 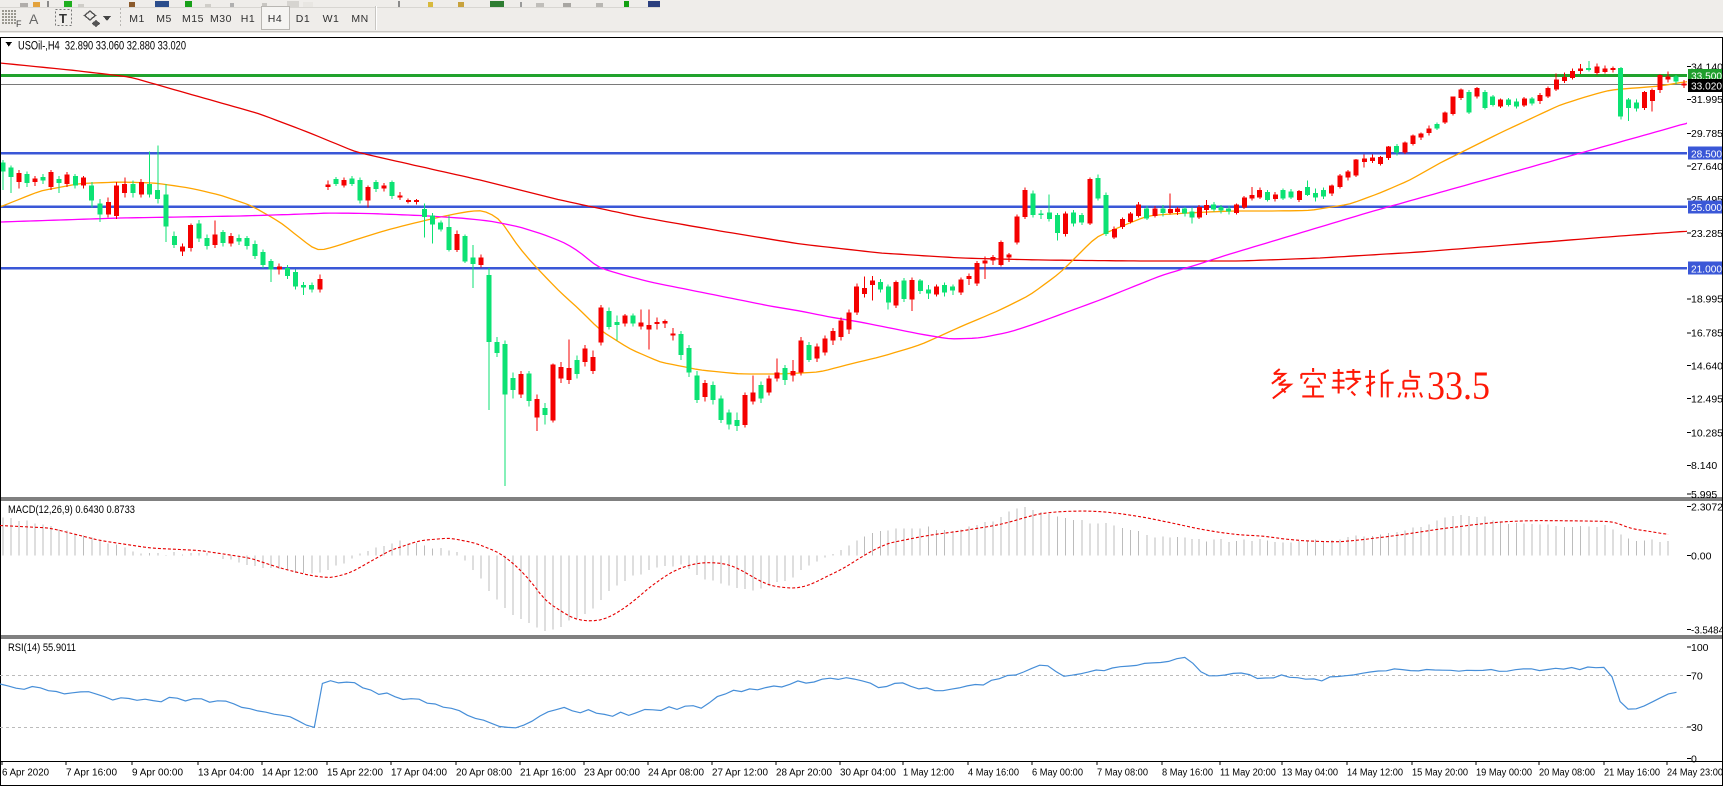 What do you see at coordinates (91, 773) in the screenshot?
I see `svg-text: 7 Apr 16:00` at bounding box center [91, 773].